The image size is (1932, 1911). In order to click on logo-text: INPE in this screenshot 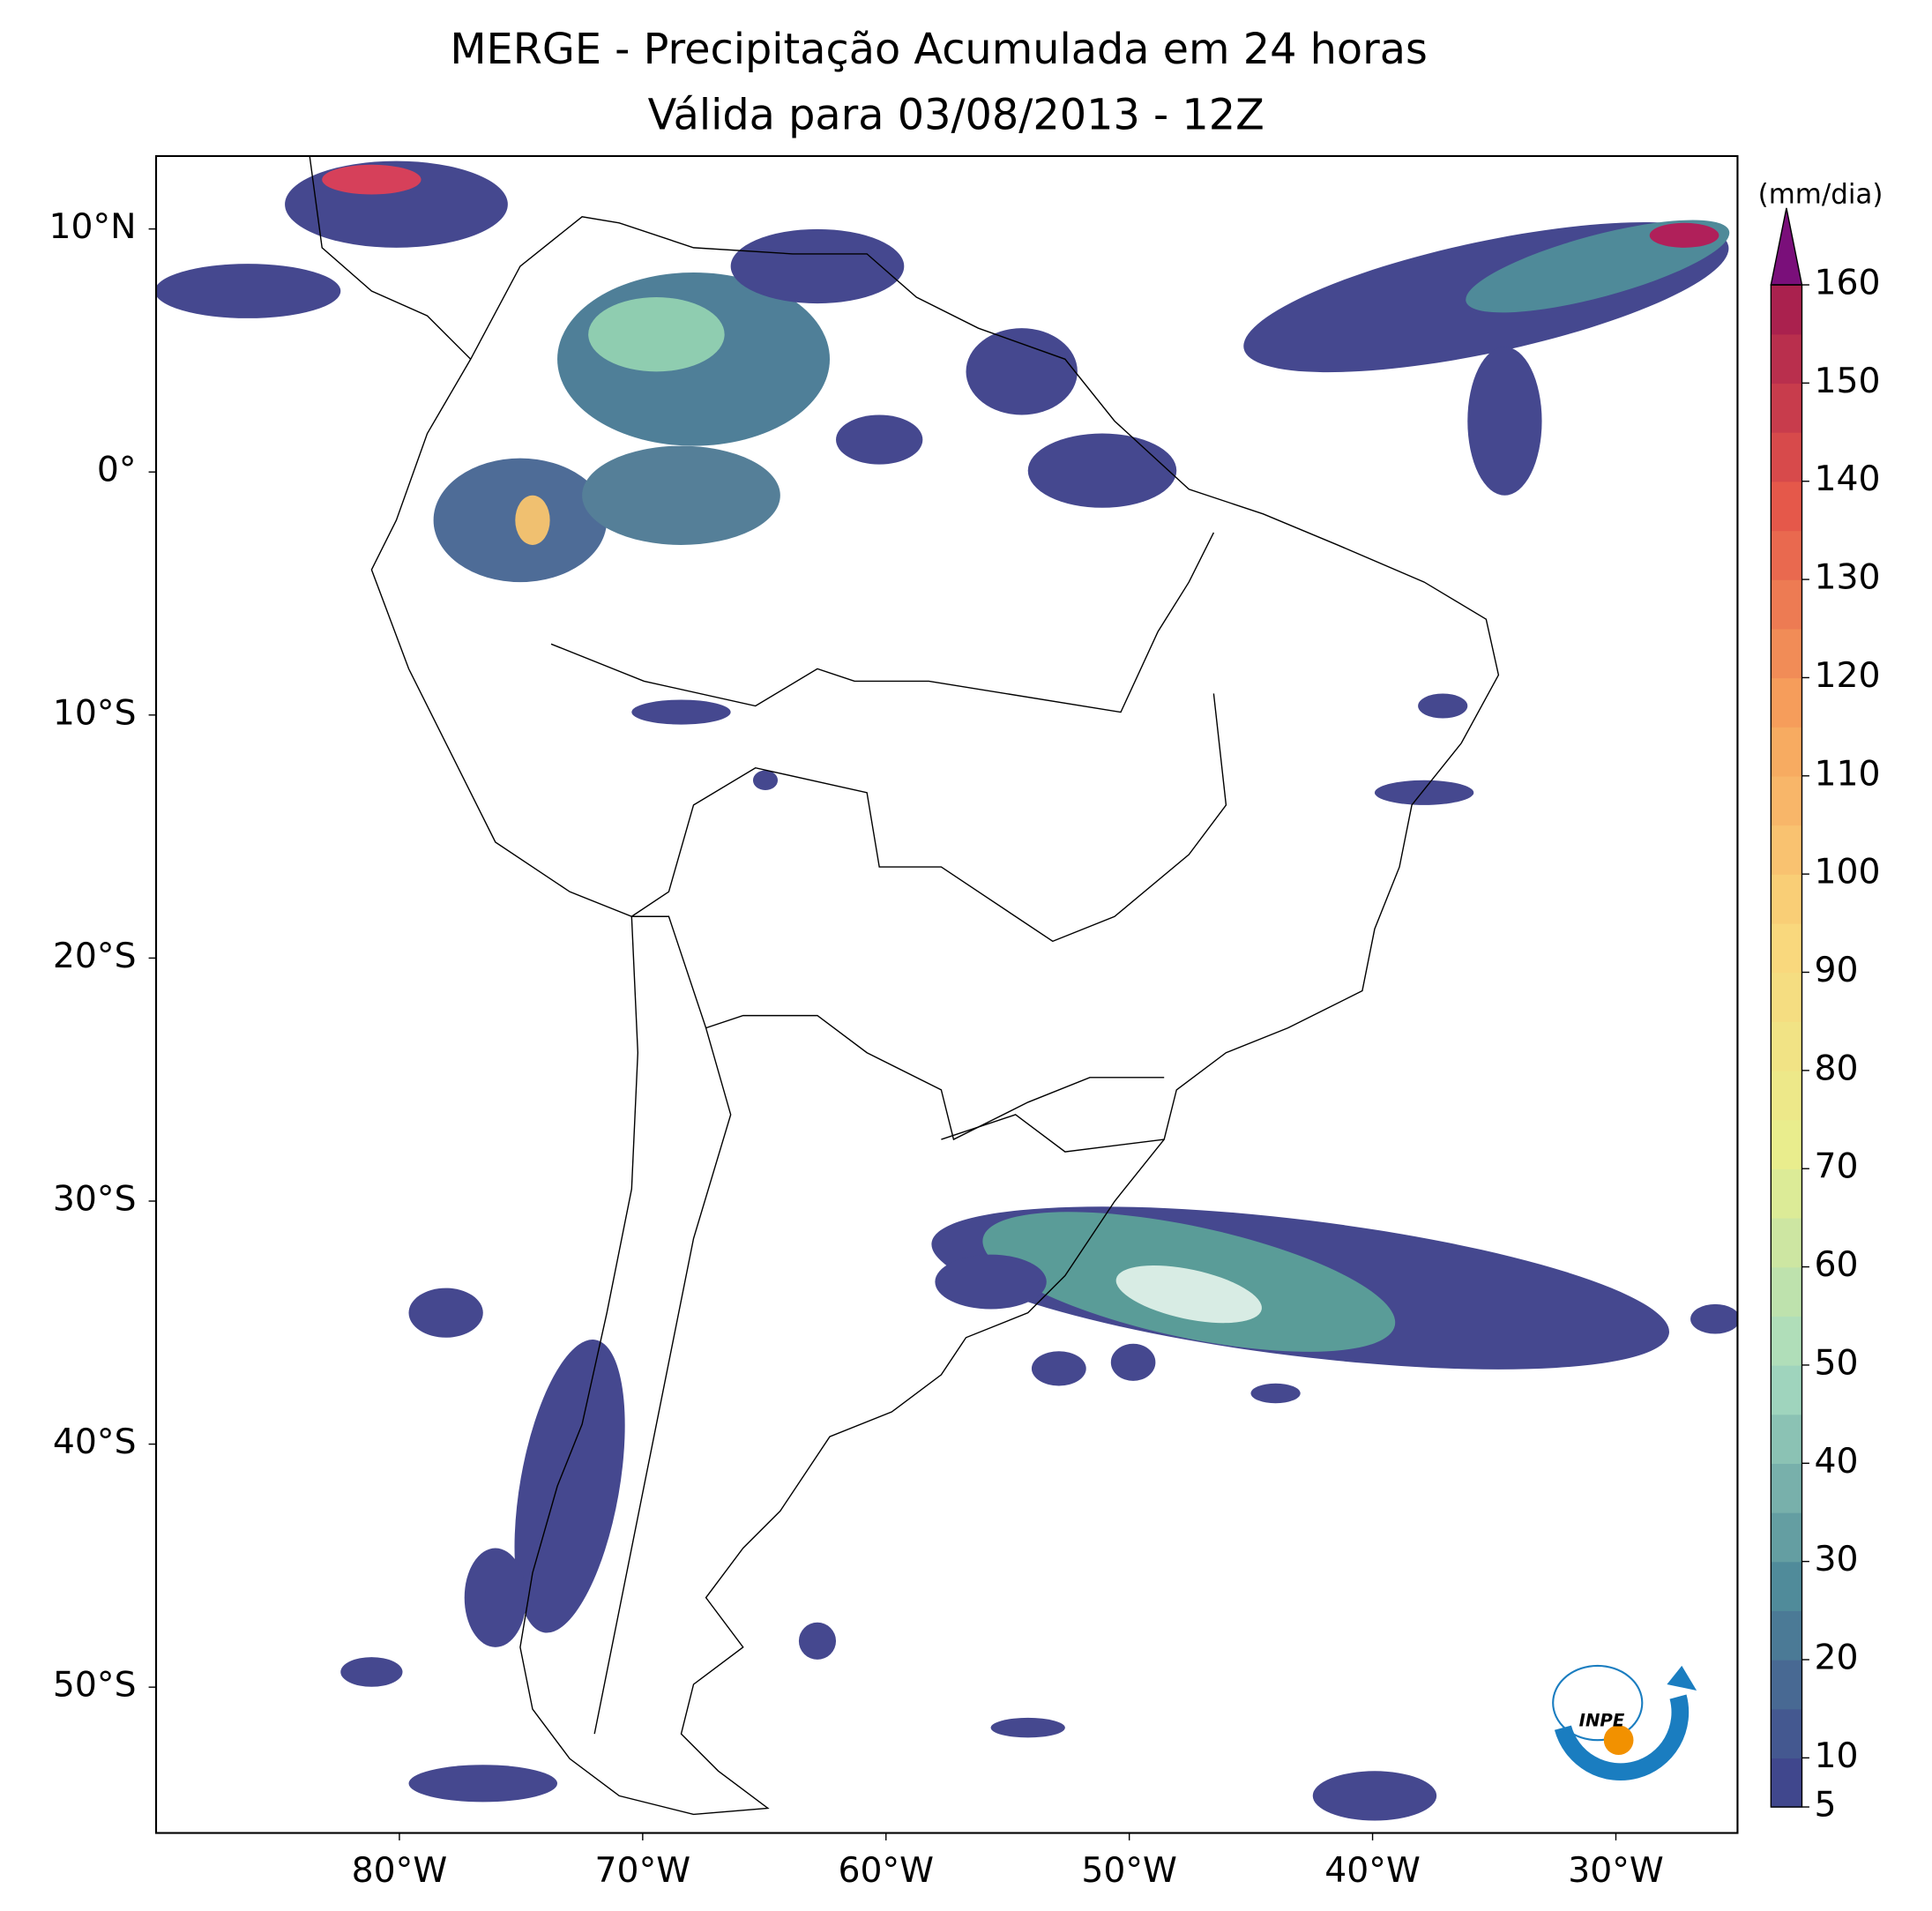, I will do `click(1602, 1721)`.